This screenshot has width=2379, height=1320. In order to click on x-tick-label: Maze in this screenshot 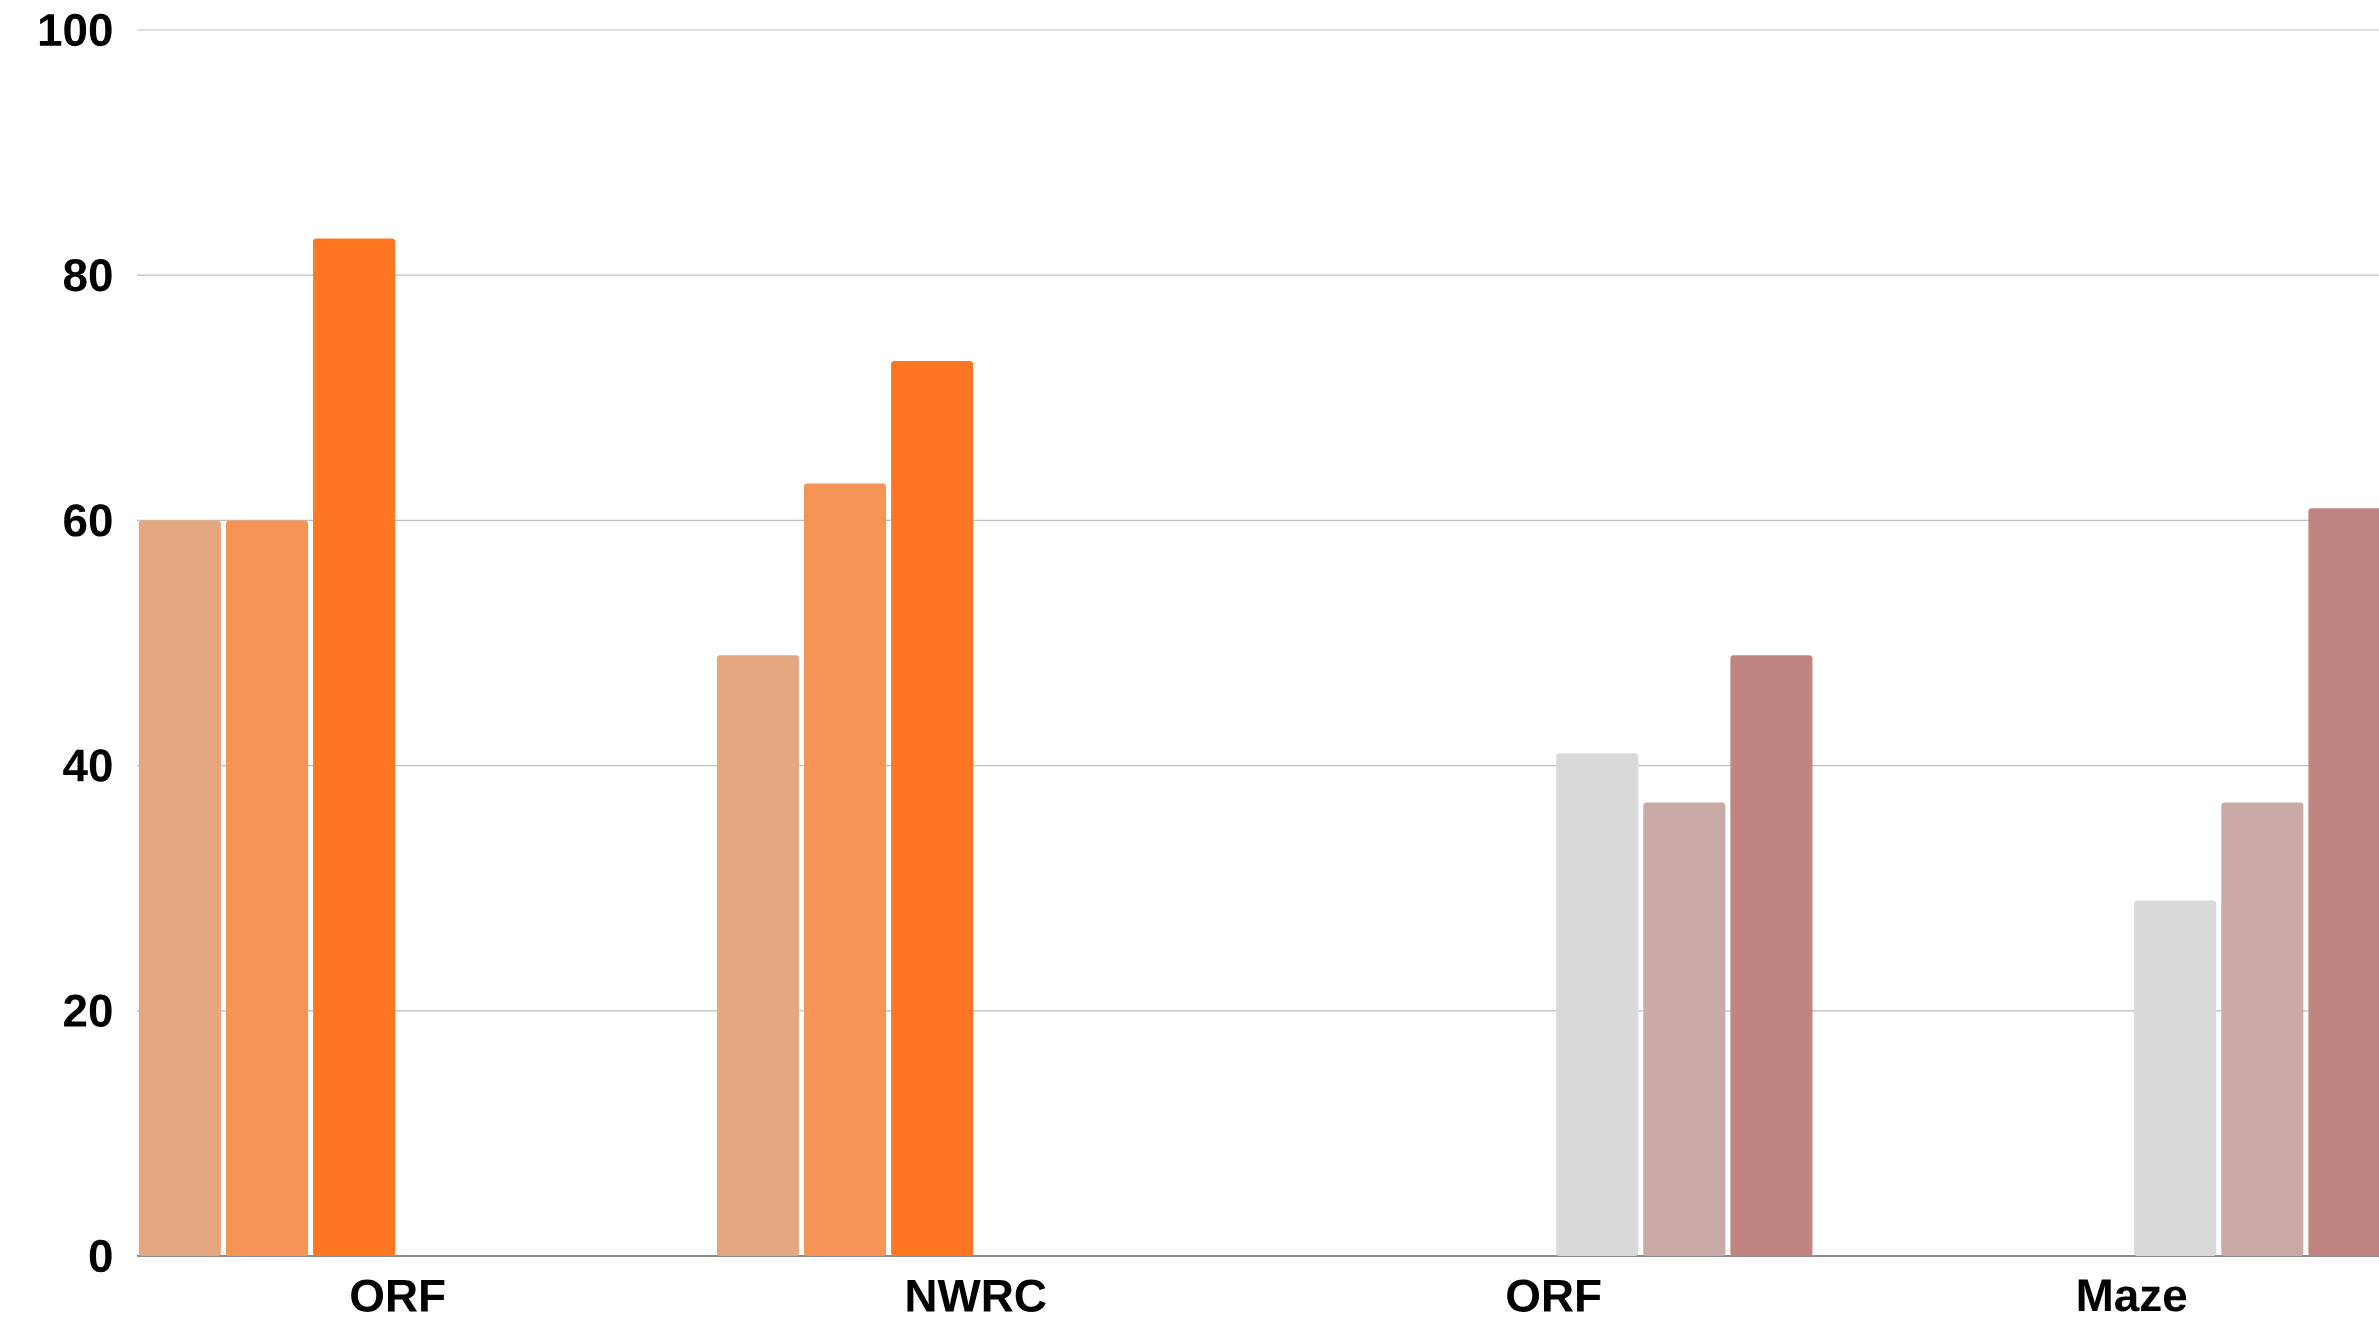, I will do `click(2132, 1295)`.